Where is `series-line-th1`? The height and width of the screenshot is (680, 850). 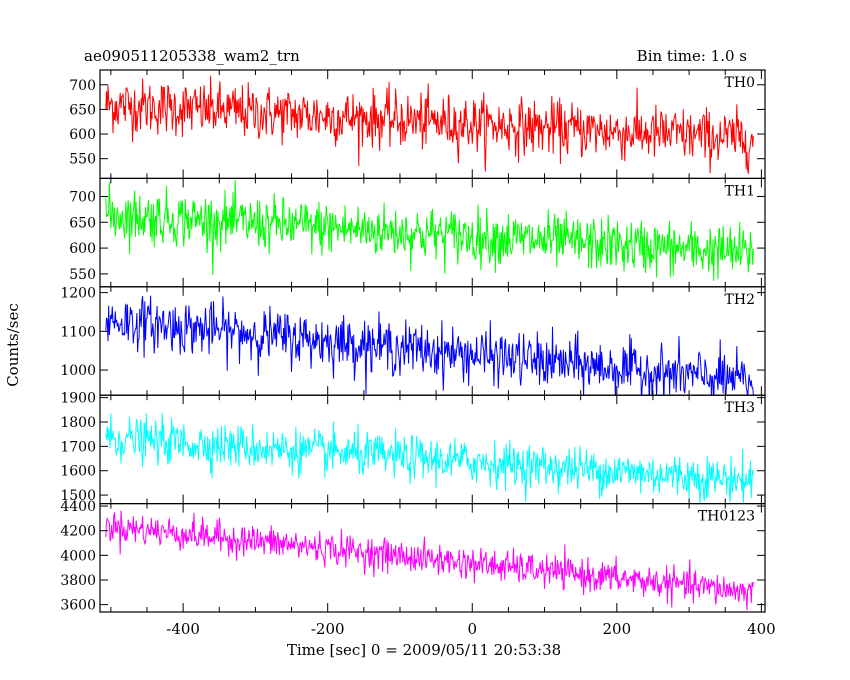 series-line-th1 is located at coordinates (429, 230).